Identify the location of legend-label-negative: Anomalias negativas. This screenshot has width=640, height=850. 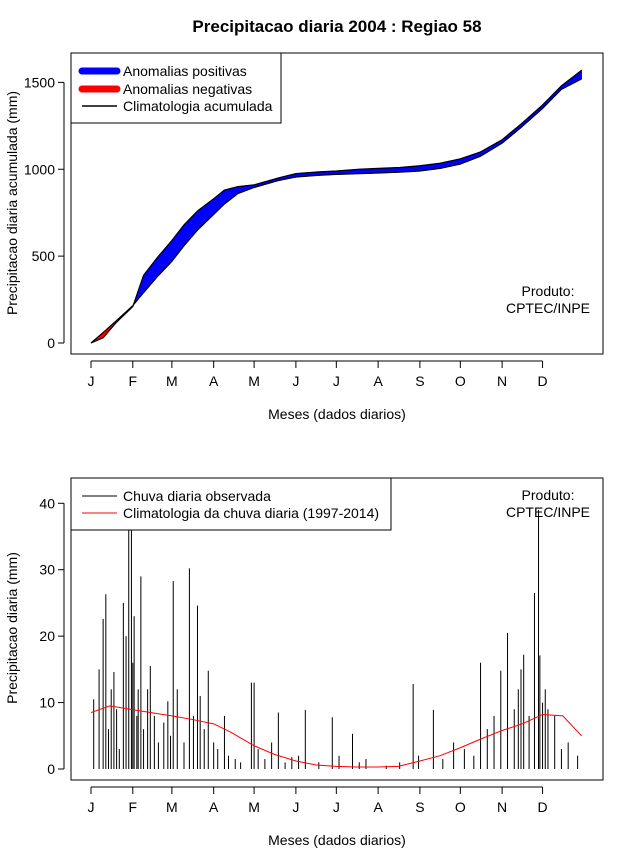
(187, 89).